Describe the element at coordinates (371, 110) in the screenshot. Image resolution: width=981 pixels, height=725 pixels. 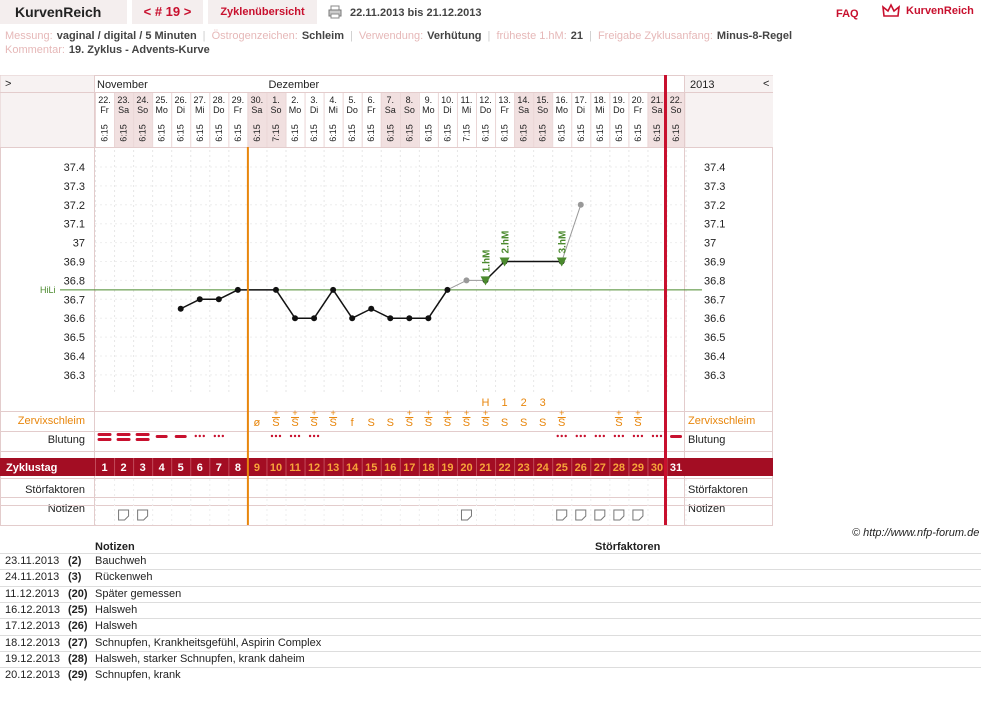
I see `day-weekday: Fr` at that location.